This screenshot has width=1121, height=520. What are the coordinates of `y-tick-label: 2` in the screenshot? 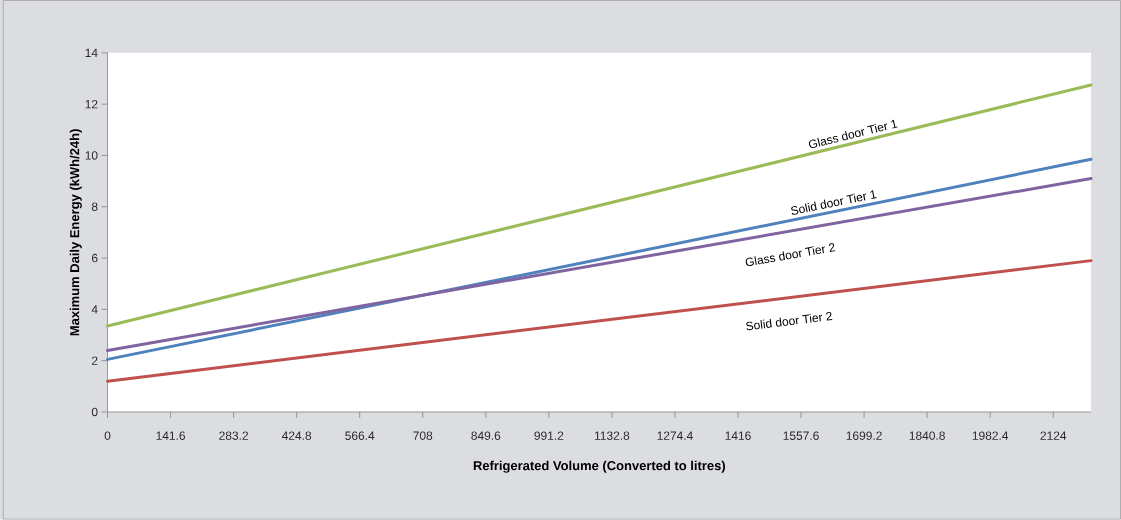 It's located at (94, 360).